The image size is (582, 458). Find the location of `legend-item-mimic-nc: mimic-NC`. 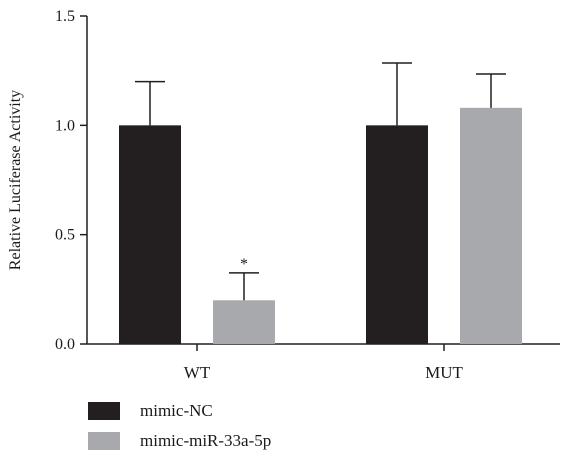

legend-item-mimic-nc: mimic-NC is located at coordinates (179, 411).